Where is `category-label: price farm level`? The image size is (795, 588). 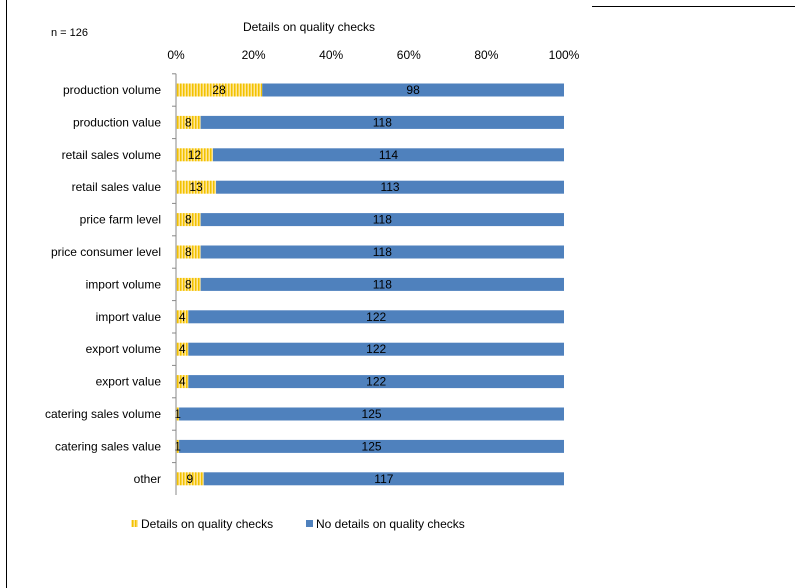
category-label: price farm level is located at coordinates (120, 220).